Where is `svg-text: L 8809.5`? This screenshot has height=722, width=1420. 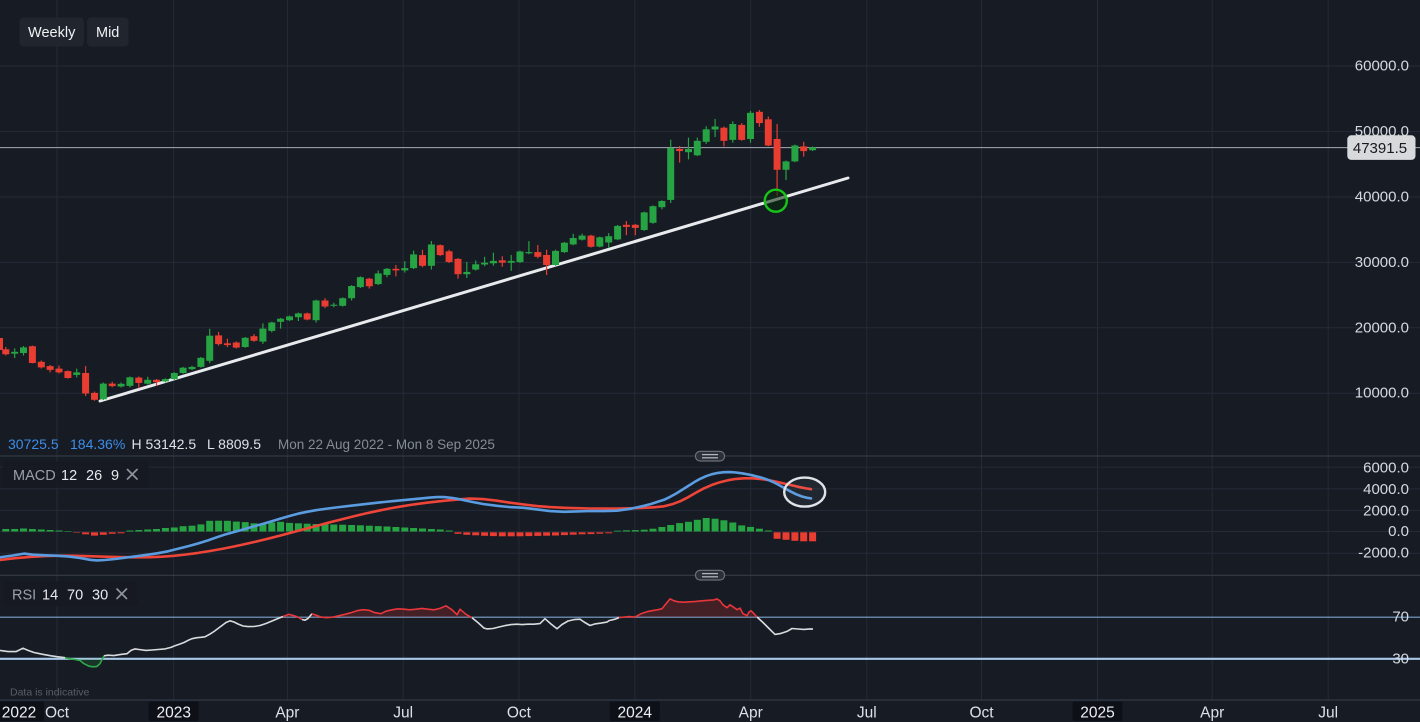 svg-text: L 8809.5 is located at coordinates (234, 444).